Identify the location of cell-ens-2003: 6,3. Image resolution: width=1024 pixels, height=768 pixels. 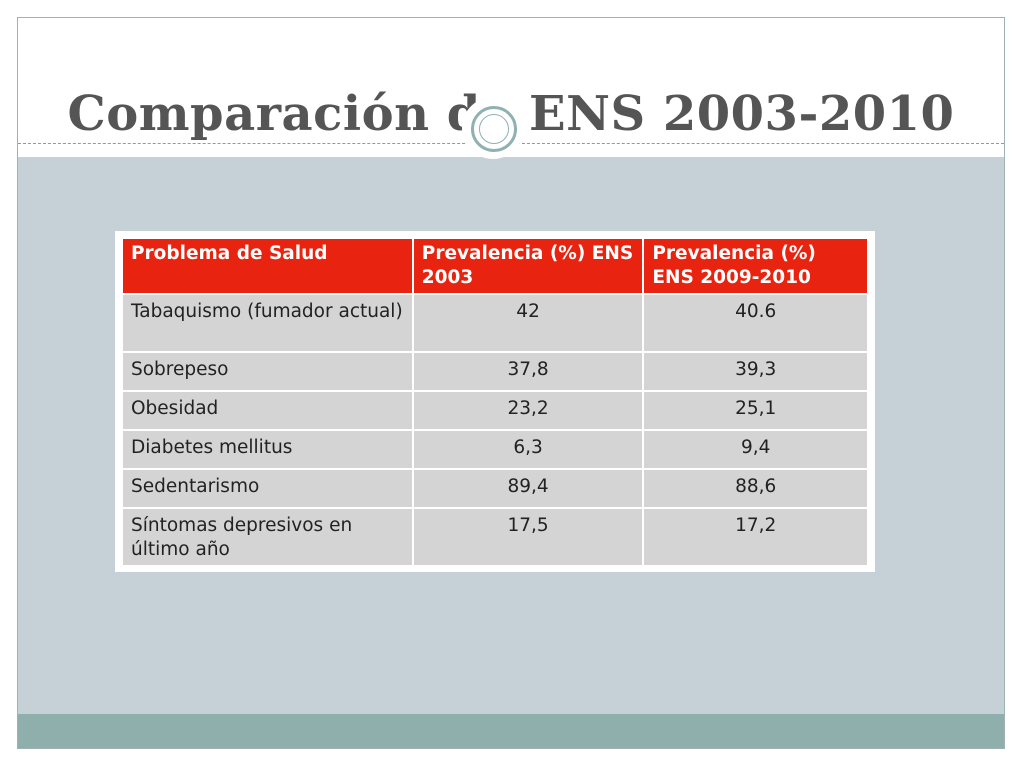
(528, 449).